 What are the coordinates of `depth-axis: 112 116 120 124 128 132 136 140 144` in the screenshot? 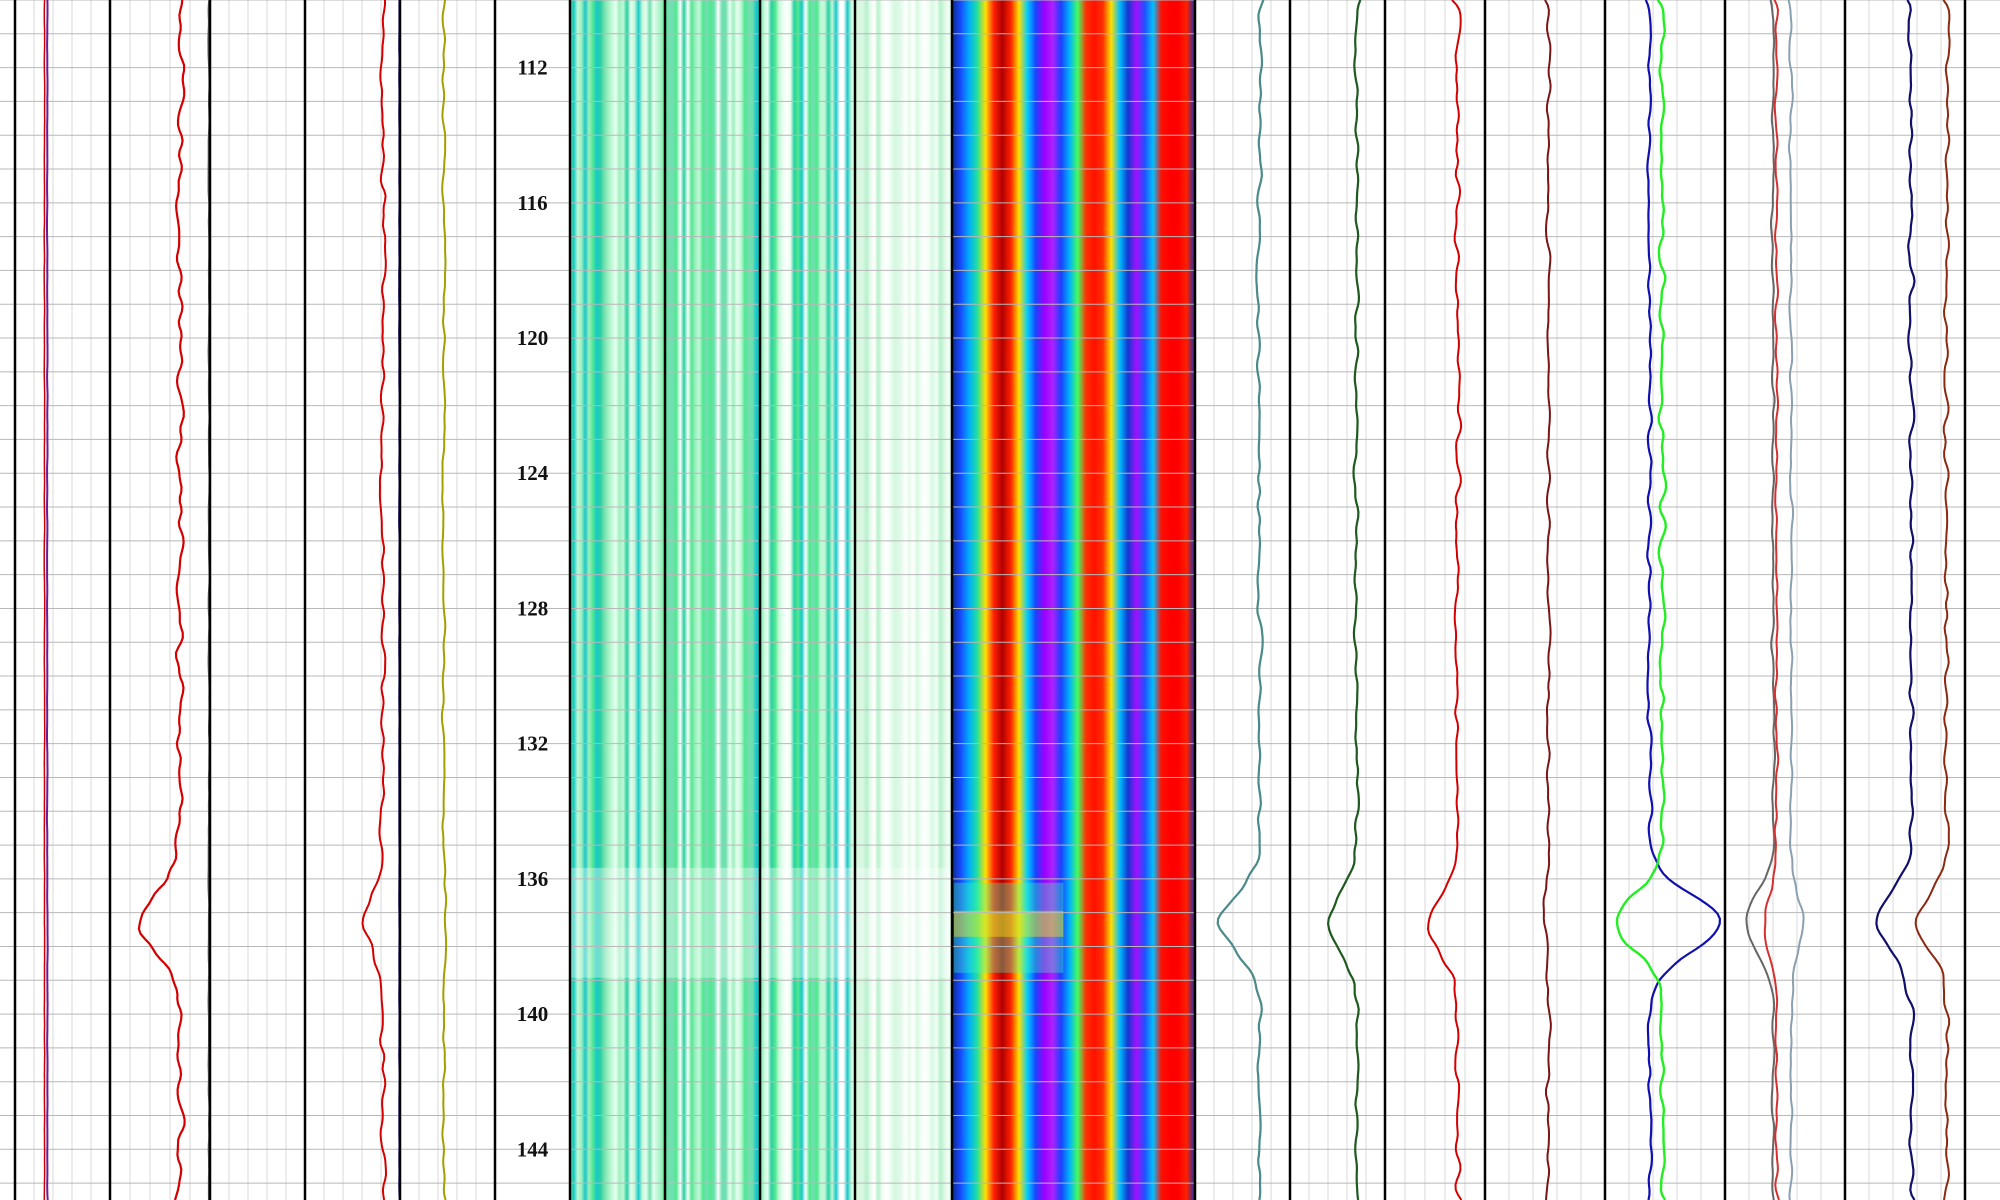 It's located at (533, 609).